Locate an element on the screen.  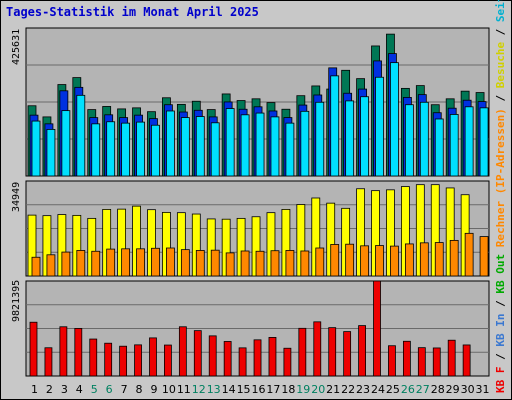
x-tick-label: 11 is located at coordinates (184, 389).